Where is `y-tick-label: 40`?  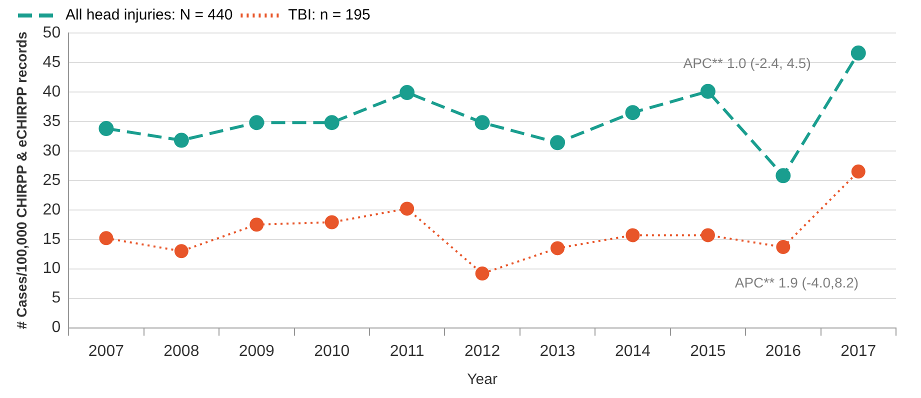 y-tick-label: 40 is located at coordinates (51, 91).